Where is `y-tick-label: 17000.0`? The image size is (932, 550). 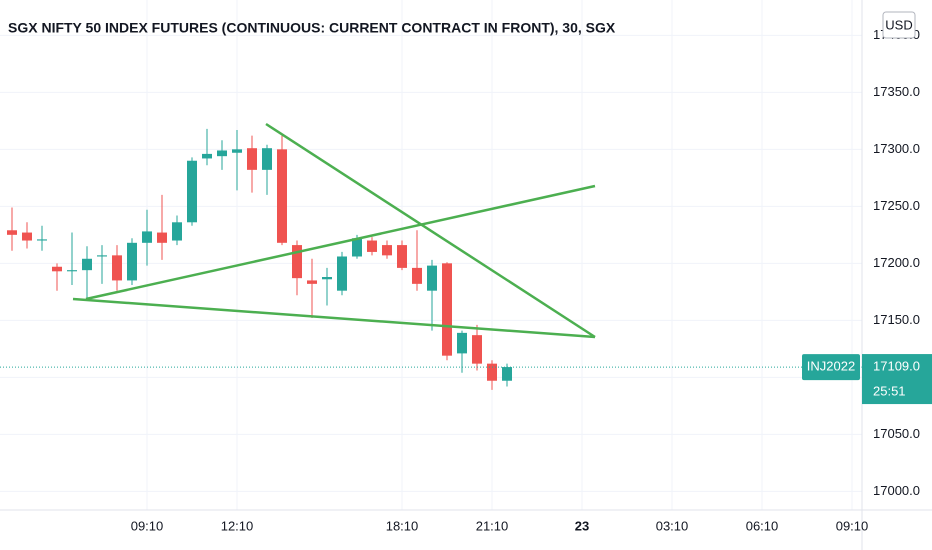
y-tick-label: 17000.0 is located at coordinates (896, 490).